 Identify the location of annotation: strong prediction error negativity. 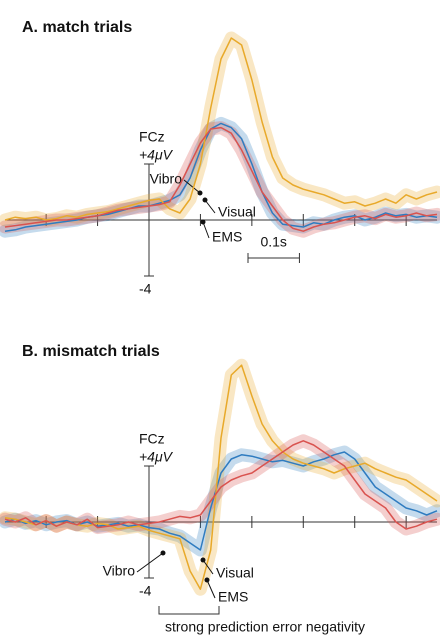
(265, 627).